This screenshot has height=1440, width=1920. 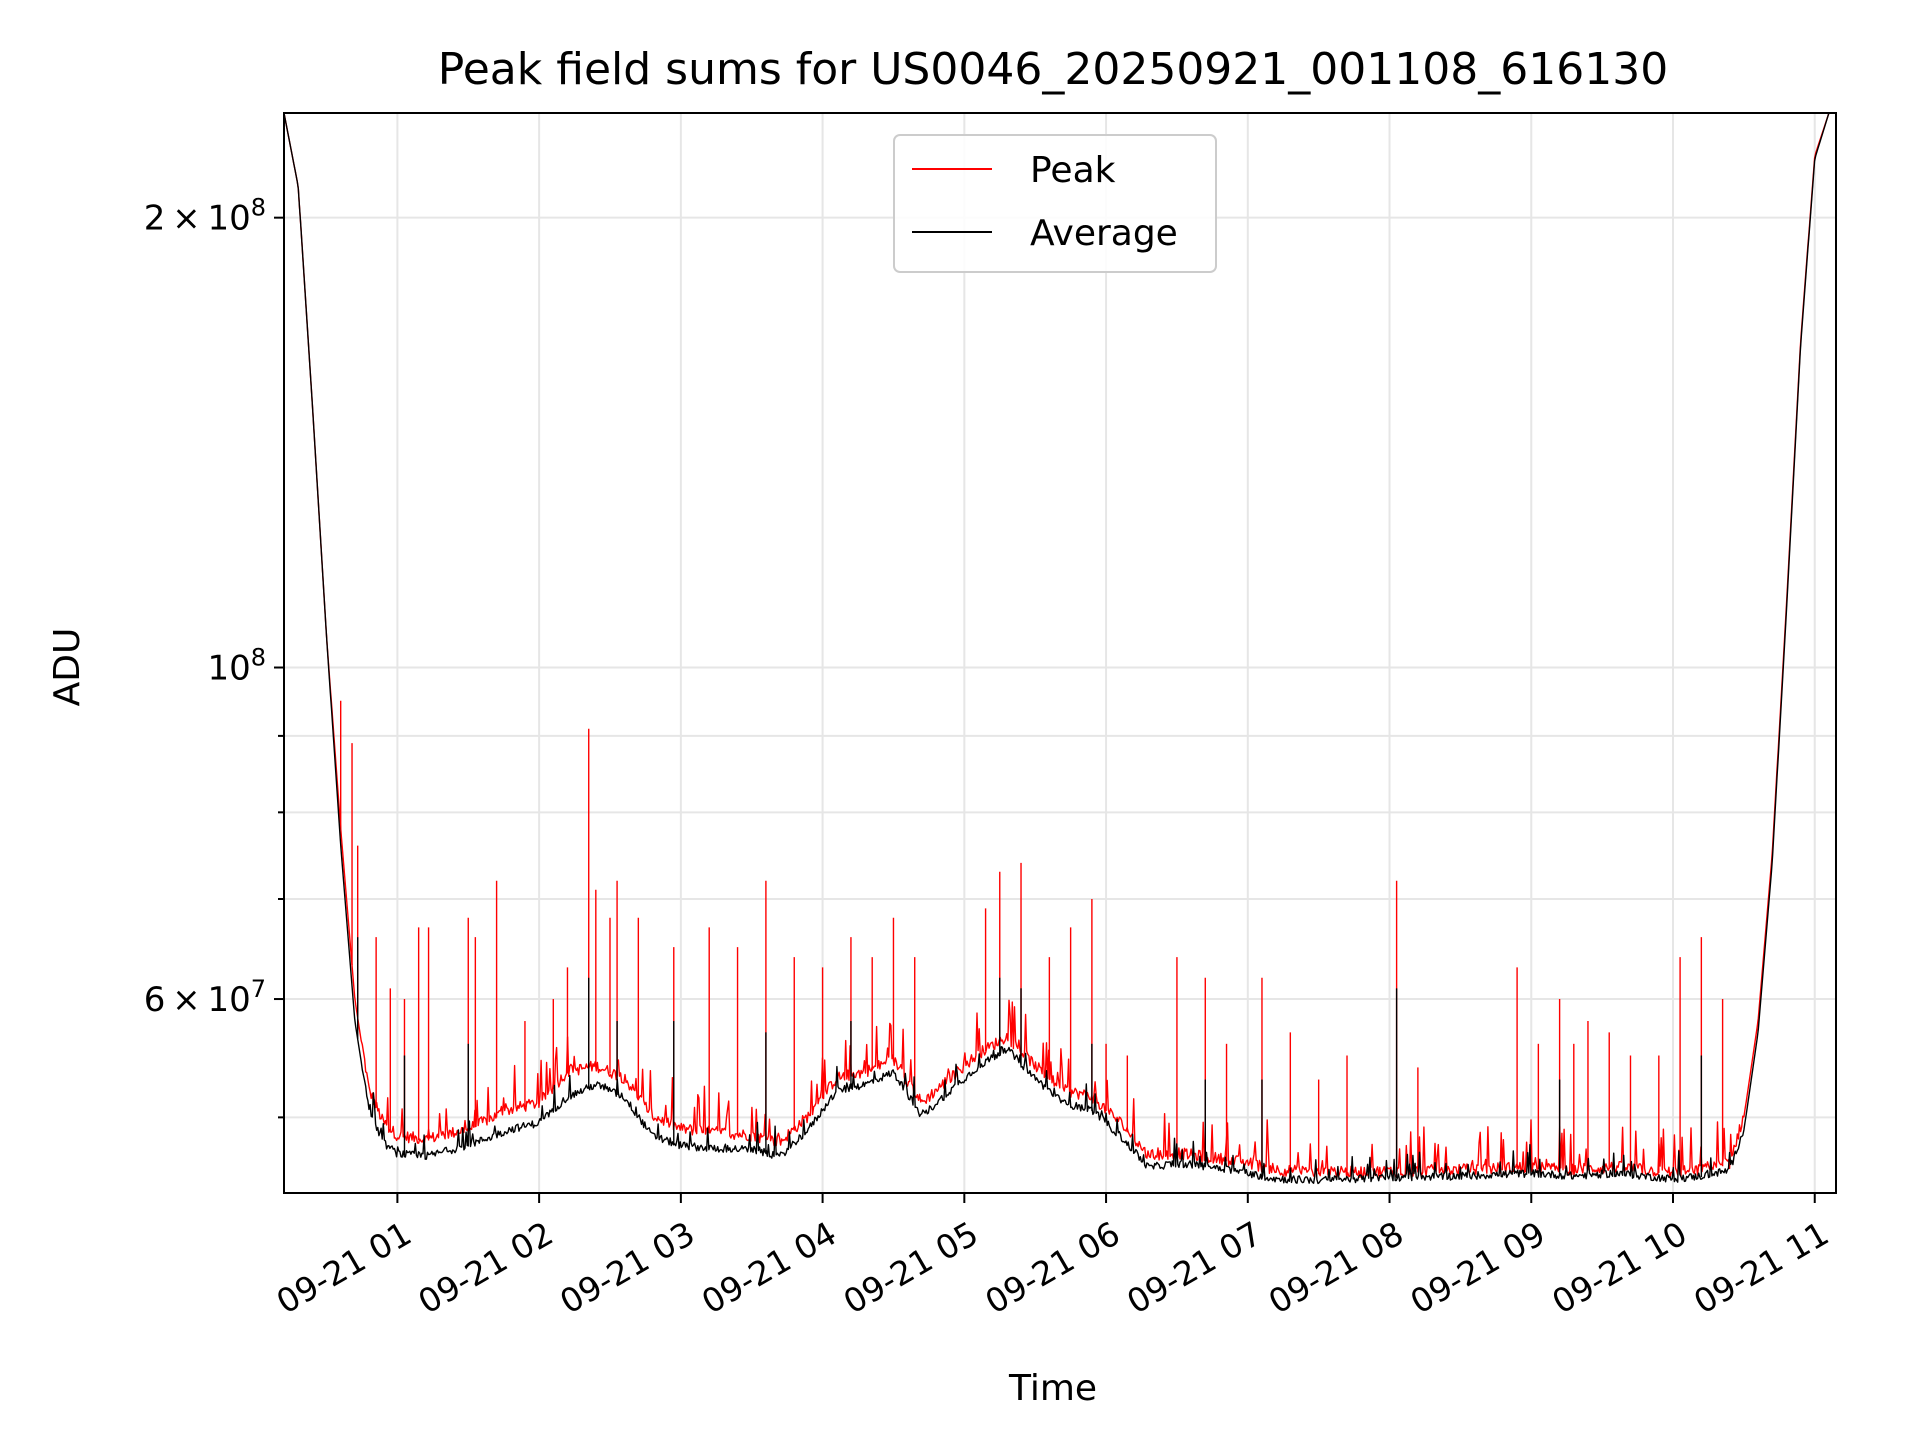 I want to click on legend: Peak Average, so click(x=1055, y=203).